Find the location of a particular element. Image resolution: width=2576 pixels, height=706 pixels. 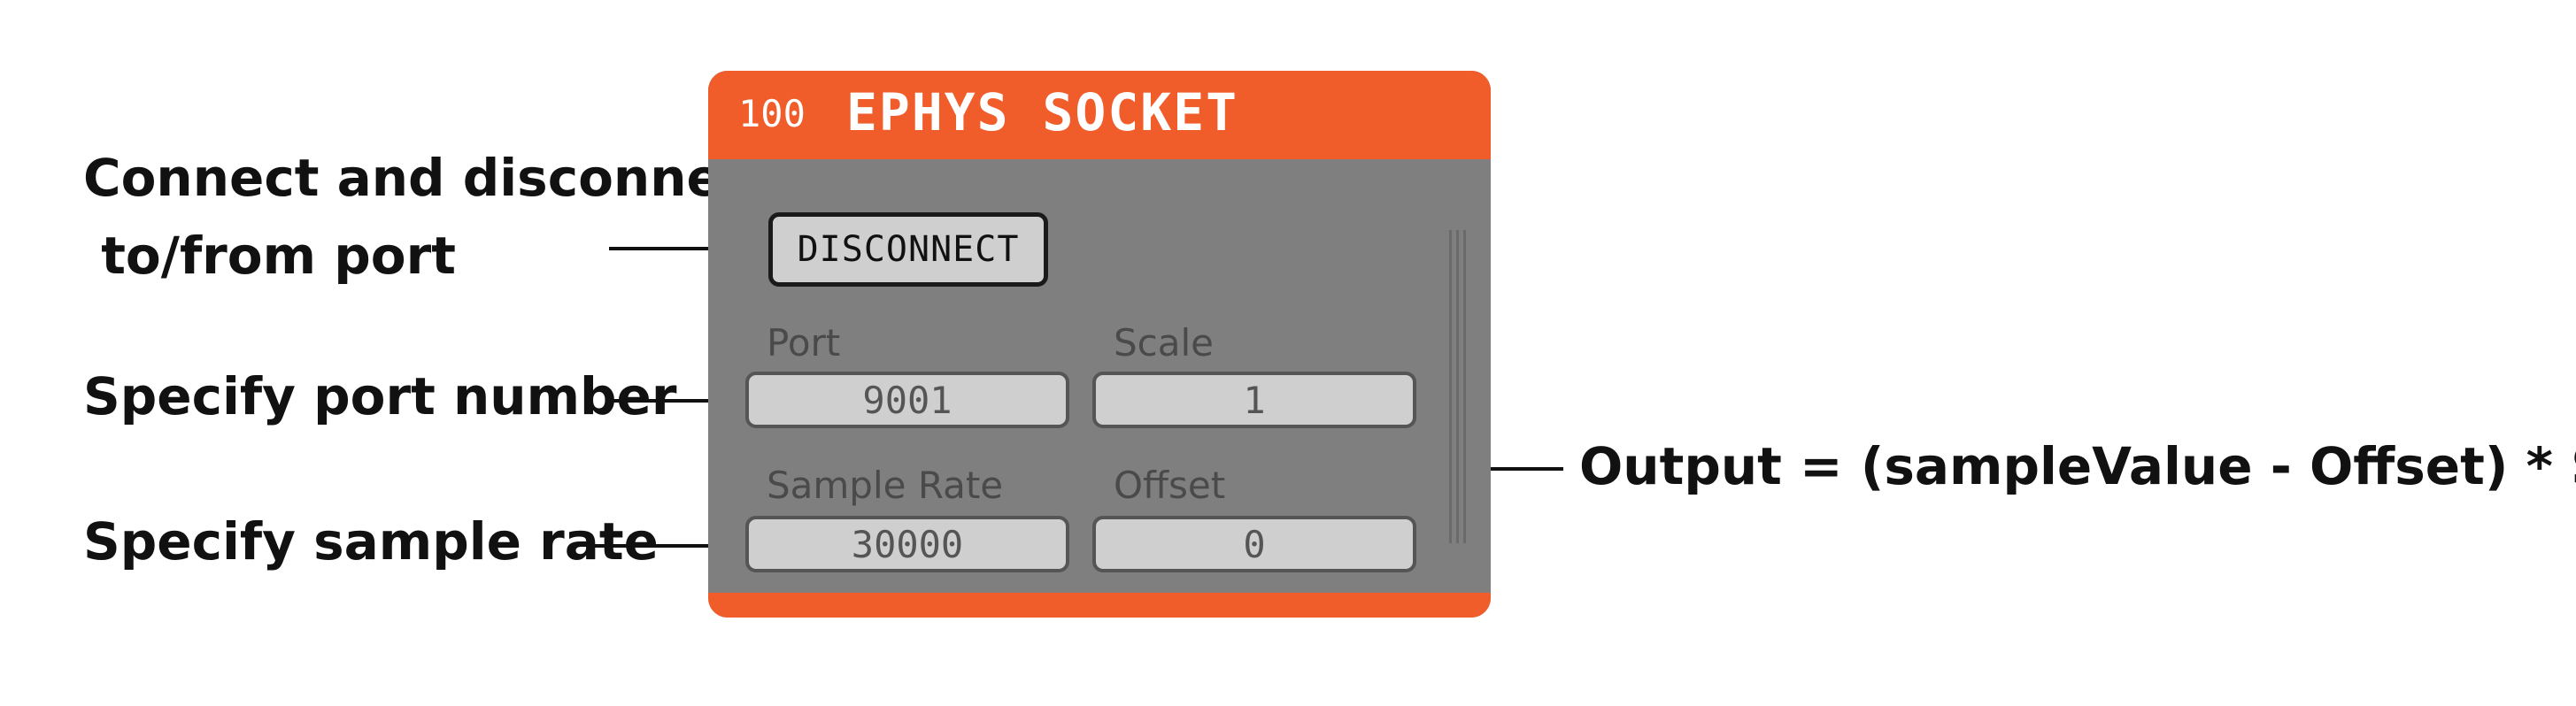

output-annotation: Output = (sampleValue - Offset) * Scale is located at coordinates (2077, 466).